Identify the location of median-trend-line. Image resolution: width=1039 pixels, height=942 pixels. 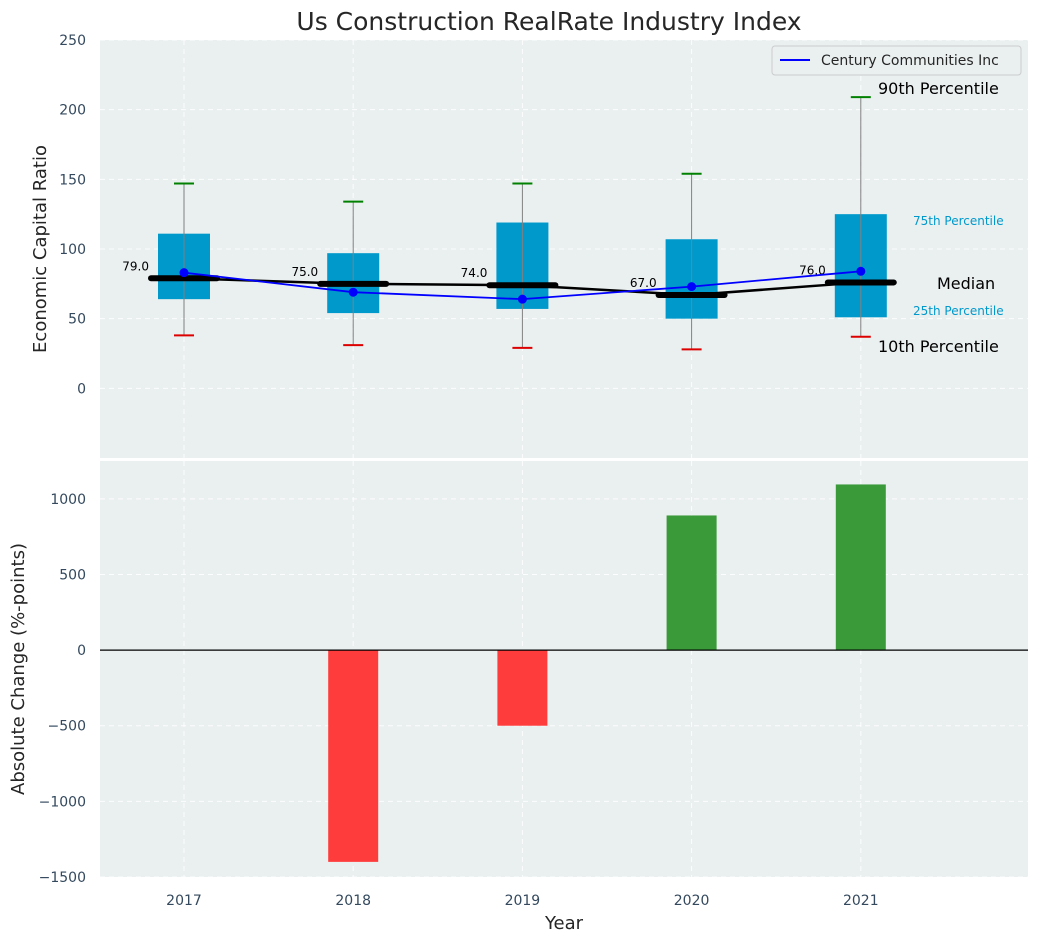
(522, 287).